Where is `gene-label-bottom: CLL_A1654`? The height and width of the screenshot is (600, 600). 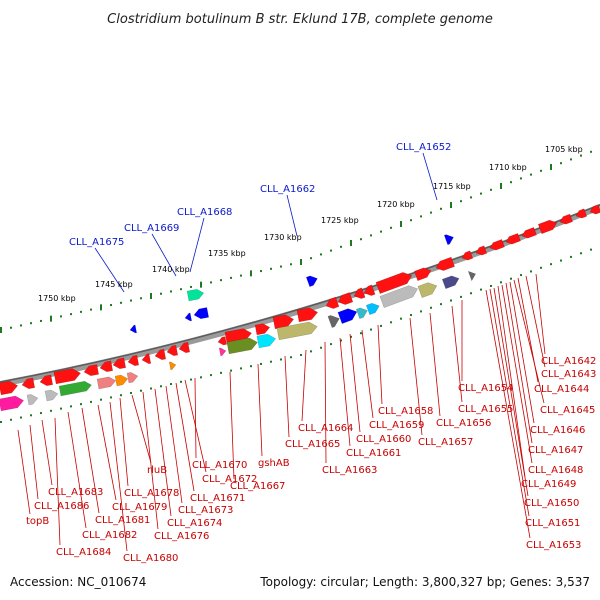
gene-label-bottom: CLL_A1654 is located at coordinates (485, 388).